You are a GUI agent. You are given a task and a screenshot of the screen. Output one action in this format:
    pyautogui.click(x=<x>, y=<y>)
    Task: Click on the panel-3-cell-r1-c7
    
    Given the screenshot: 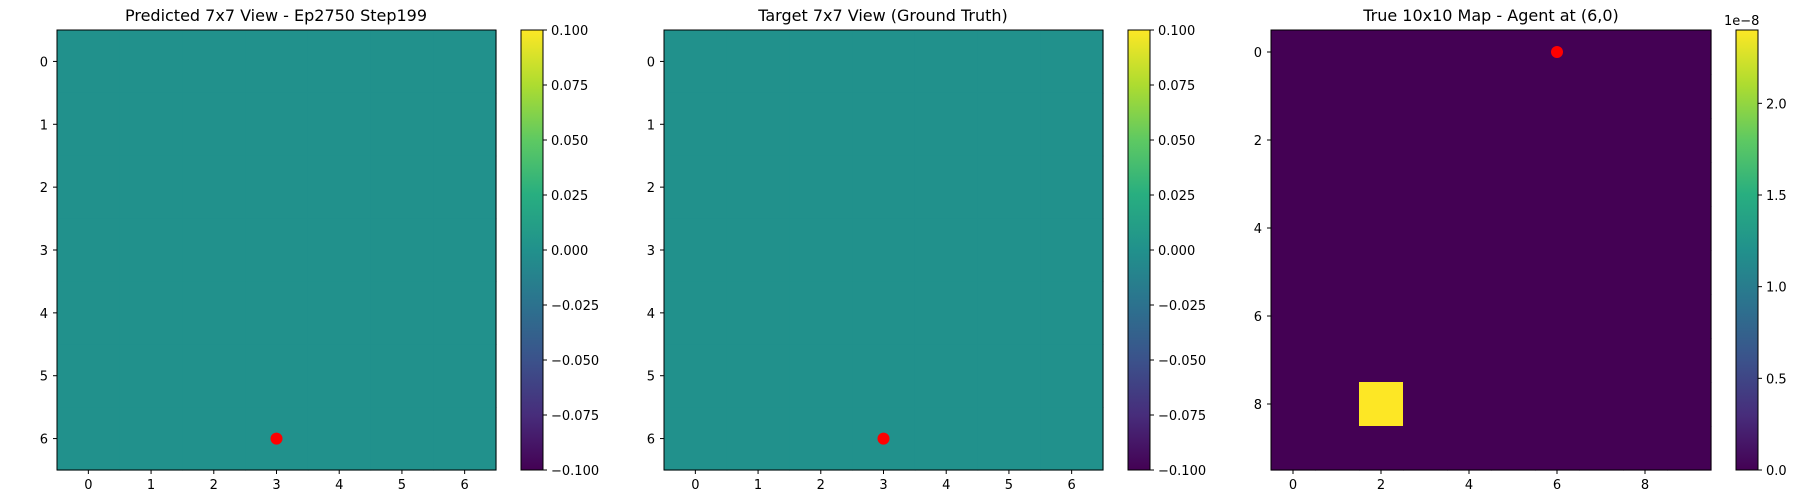 What is the action you would take?
    pyautogui.click(x=1601, y=96)
    